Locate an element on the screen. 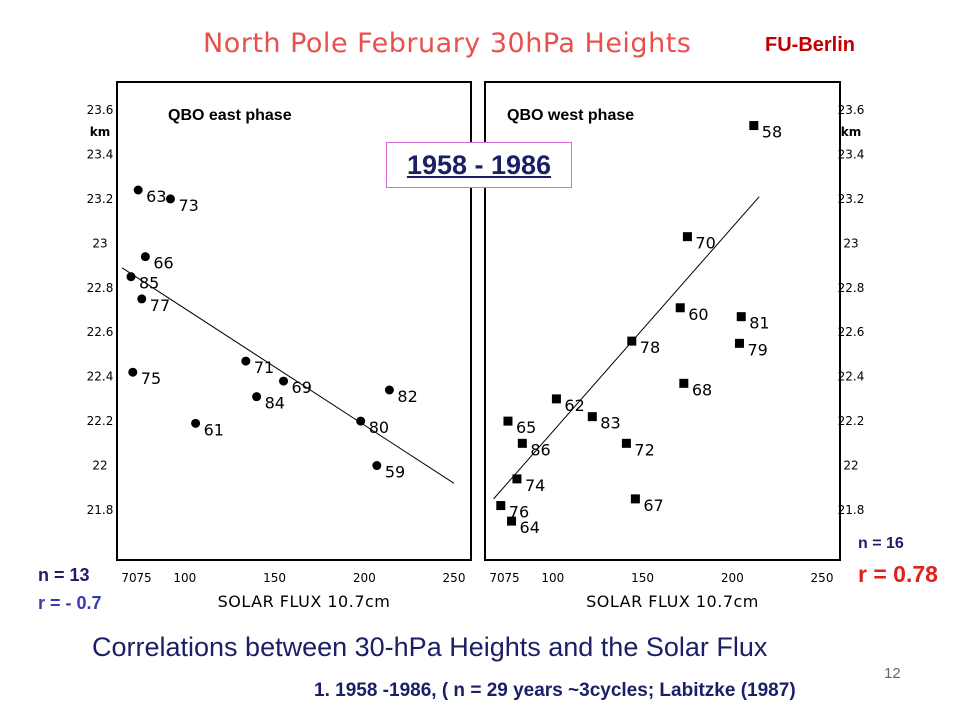 This screenshot has height=720, width=960. y-tick-label: 23.6 is located at coordinates (851, 110).